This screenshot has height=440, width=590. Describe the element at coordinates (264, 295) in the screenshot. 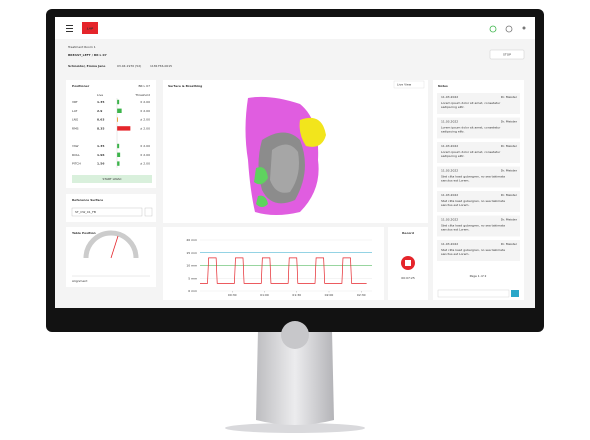

I see `x-tick-label: 01:00` at that location.